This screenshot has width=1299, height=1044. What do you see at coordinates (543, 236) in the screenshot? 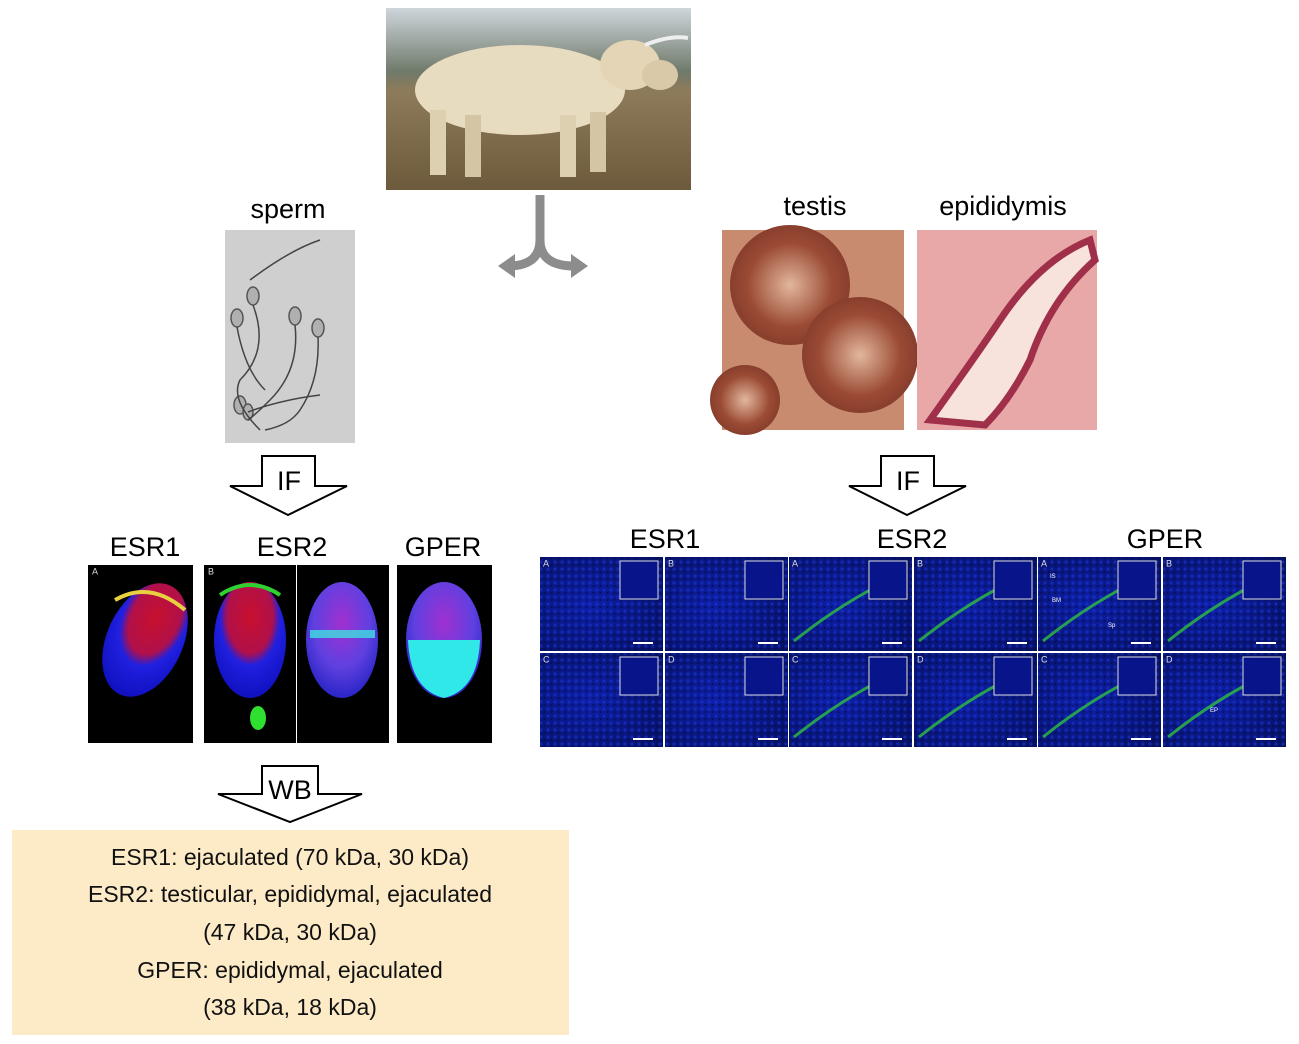
I see `branch-arrow` at bounding box center [543, 236].